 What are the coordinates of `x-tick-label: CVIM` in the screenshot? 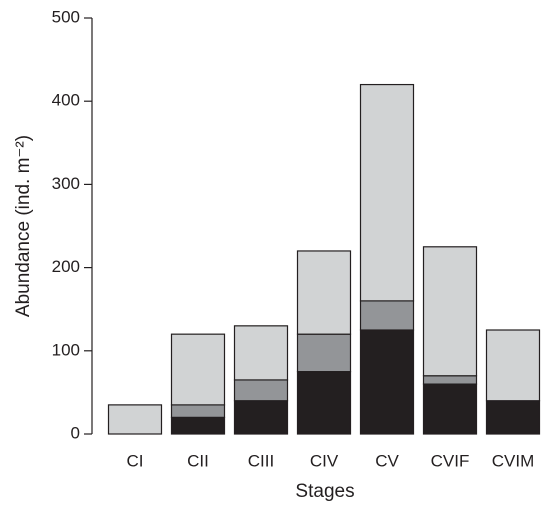 It's located at (513, 460).